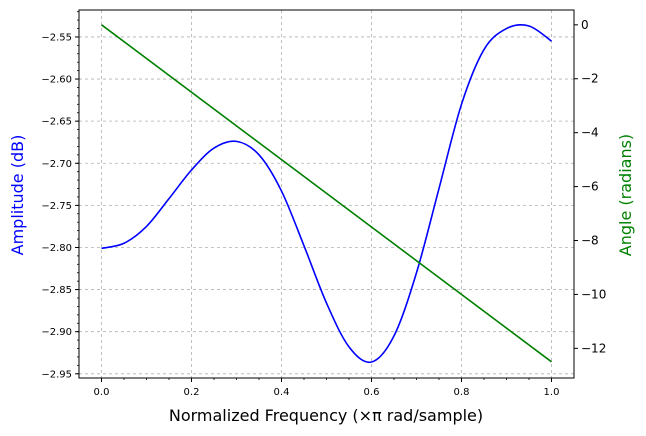 This screenshot has width=646, height=436. Describe the element at coordinates (327, 388) in the screenshot. I see `x-axis-ticks: 0.0 0.2 0.4 0.6 0.8 1.0` at that location.